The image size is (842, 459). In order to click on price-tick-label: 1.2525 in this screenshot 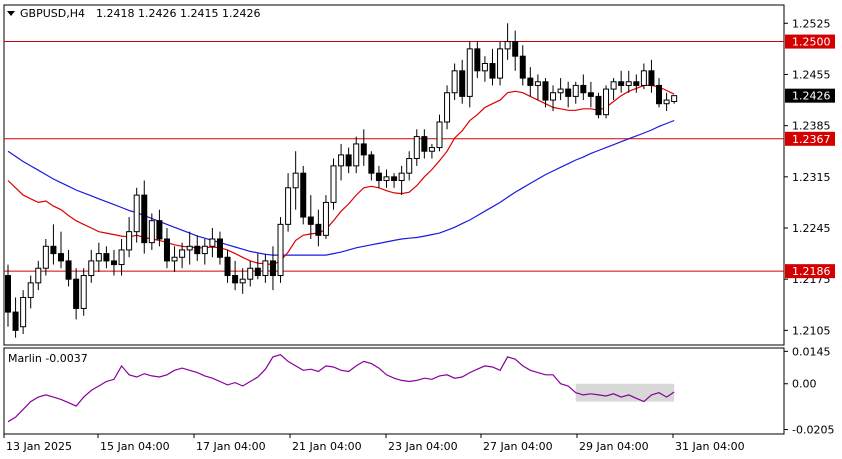, I will do `click(811, 23)`.